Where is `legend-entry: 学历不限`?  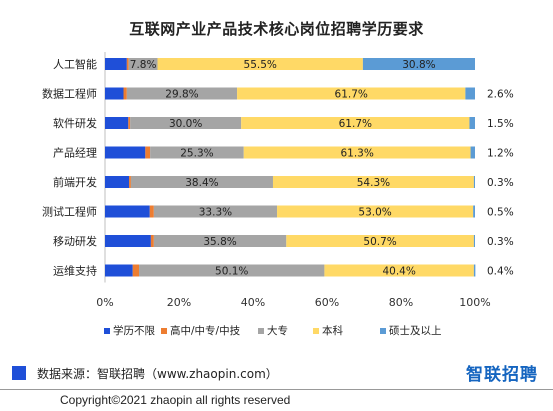
legend-entry: 学历不限 is located at coordinates (134, 330).